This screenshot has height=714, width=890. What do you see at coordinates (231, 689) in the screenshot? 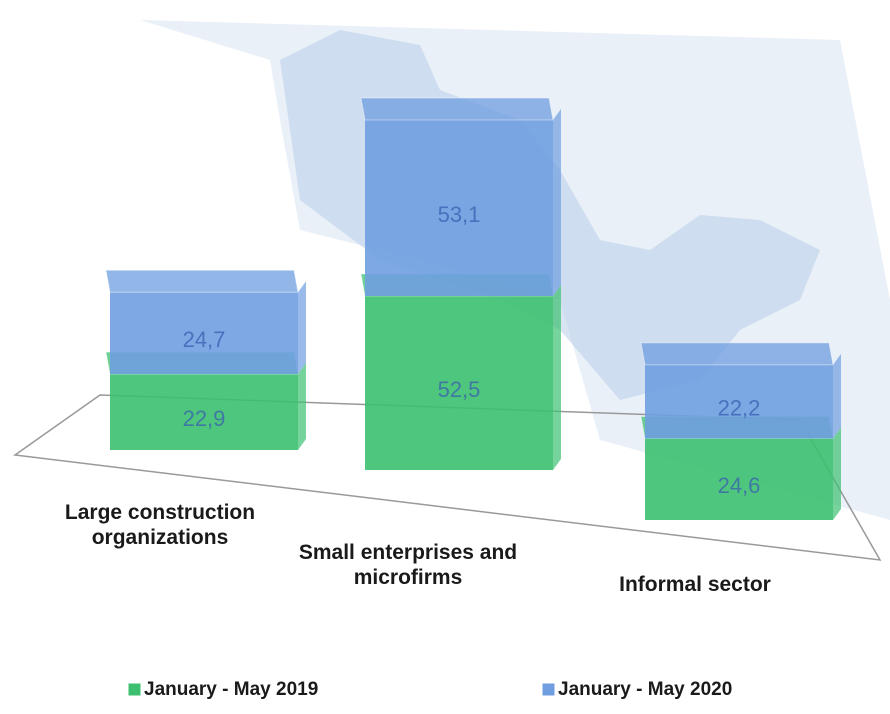
I see `legend-label: January - May 2019` at bounding box center [231, 689].